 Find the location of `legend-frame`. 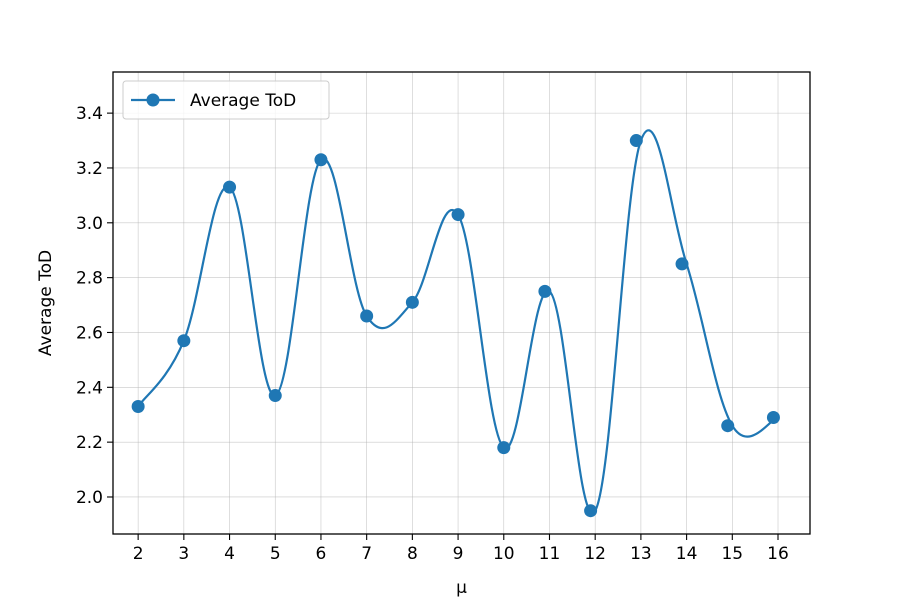

legend-frame is located at coordinates (226, 100).